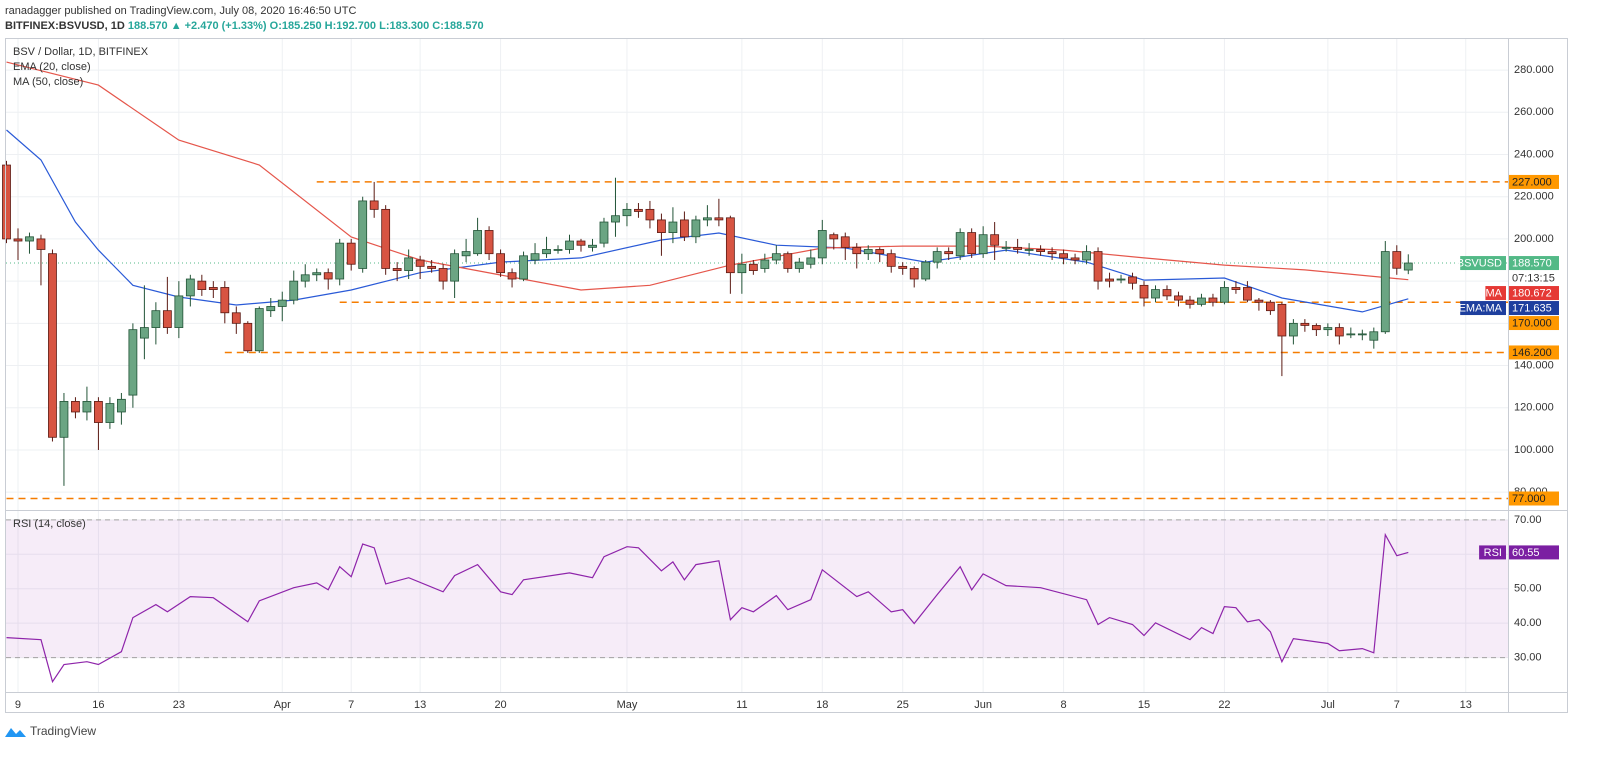 The height and width of the screenshot is (763, 1600). Describe the element at coordinates (1479, 263) in the screenshot. I see `series-tag: BSVUSD` at that location.